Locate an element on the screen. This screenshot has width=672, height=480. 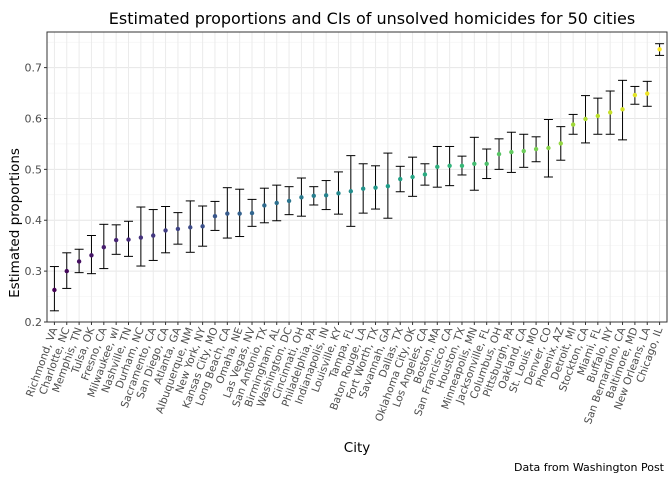
x-axis-title: City is located at coordinates (357, 448).